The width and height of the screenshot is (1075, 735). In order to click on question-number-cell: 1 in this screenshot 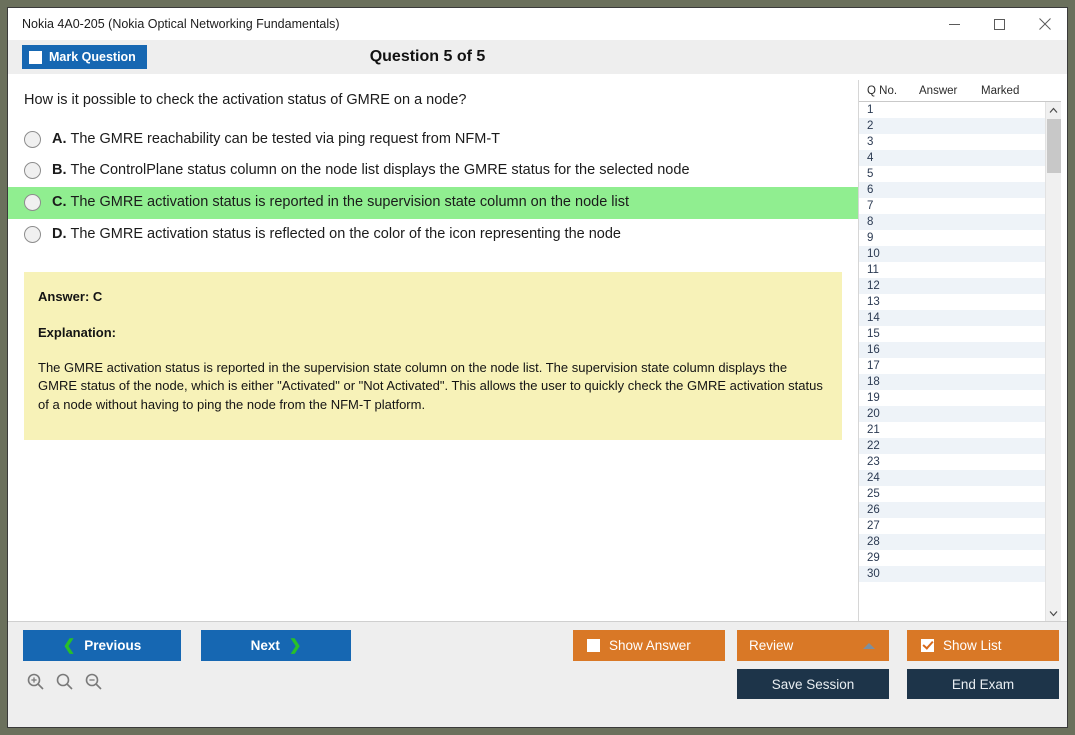, I will do `click(870, 110)`.